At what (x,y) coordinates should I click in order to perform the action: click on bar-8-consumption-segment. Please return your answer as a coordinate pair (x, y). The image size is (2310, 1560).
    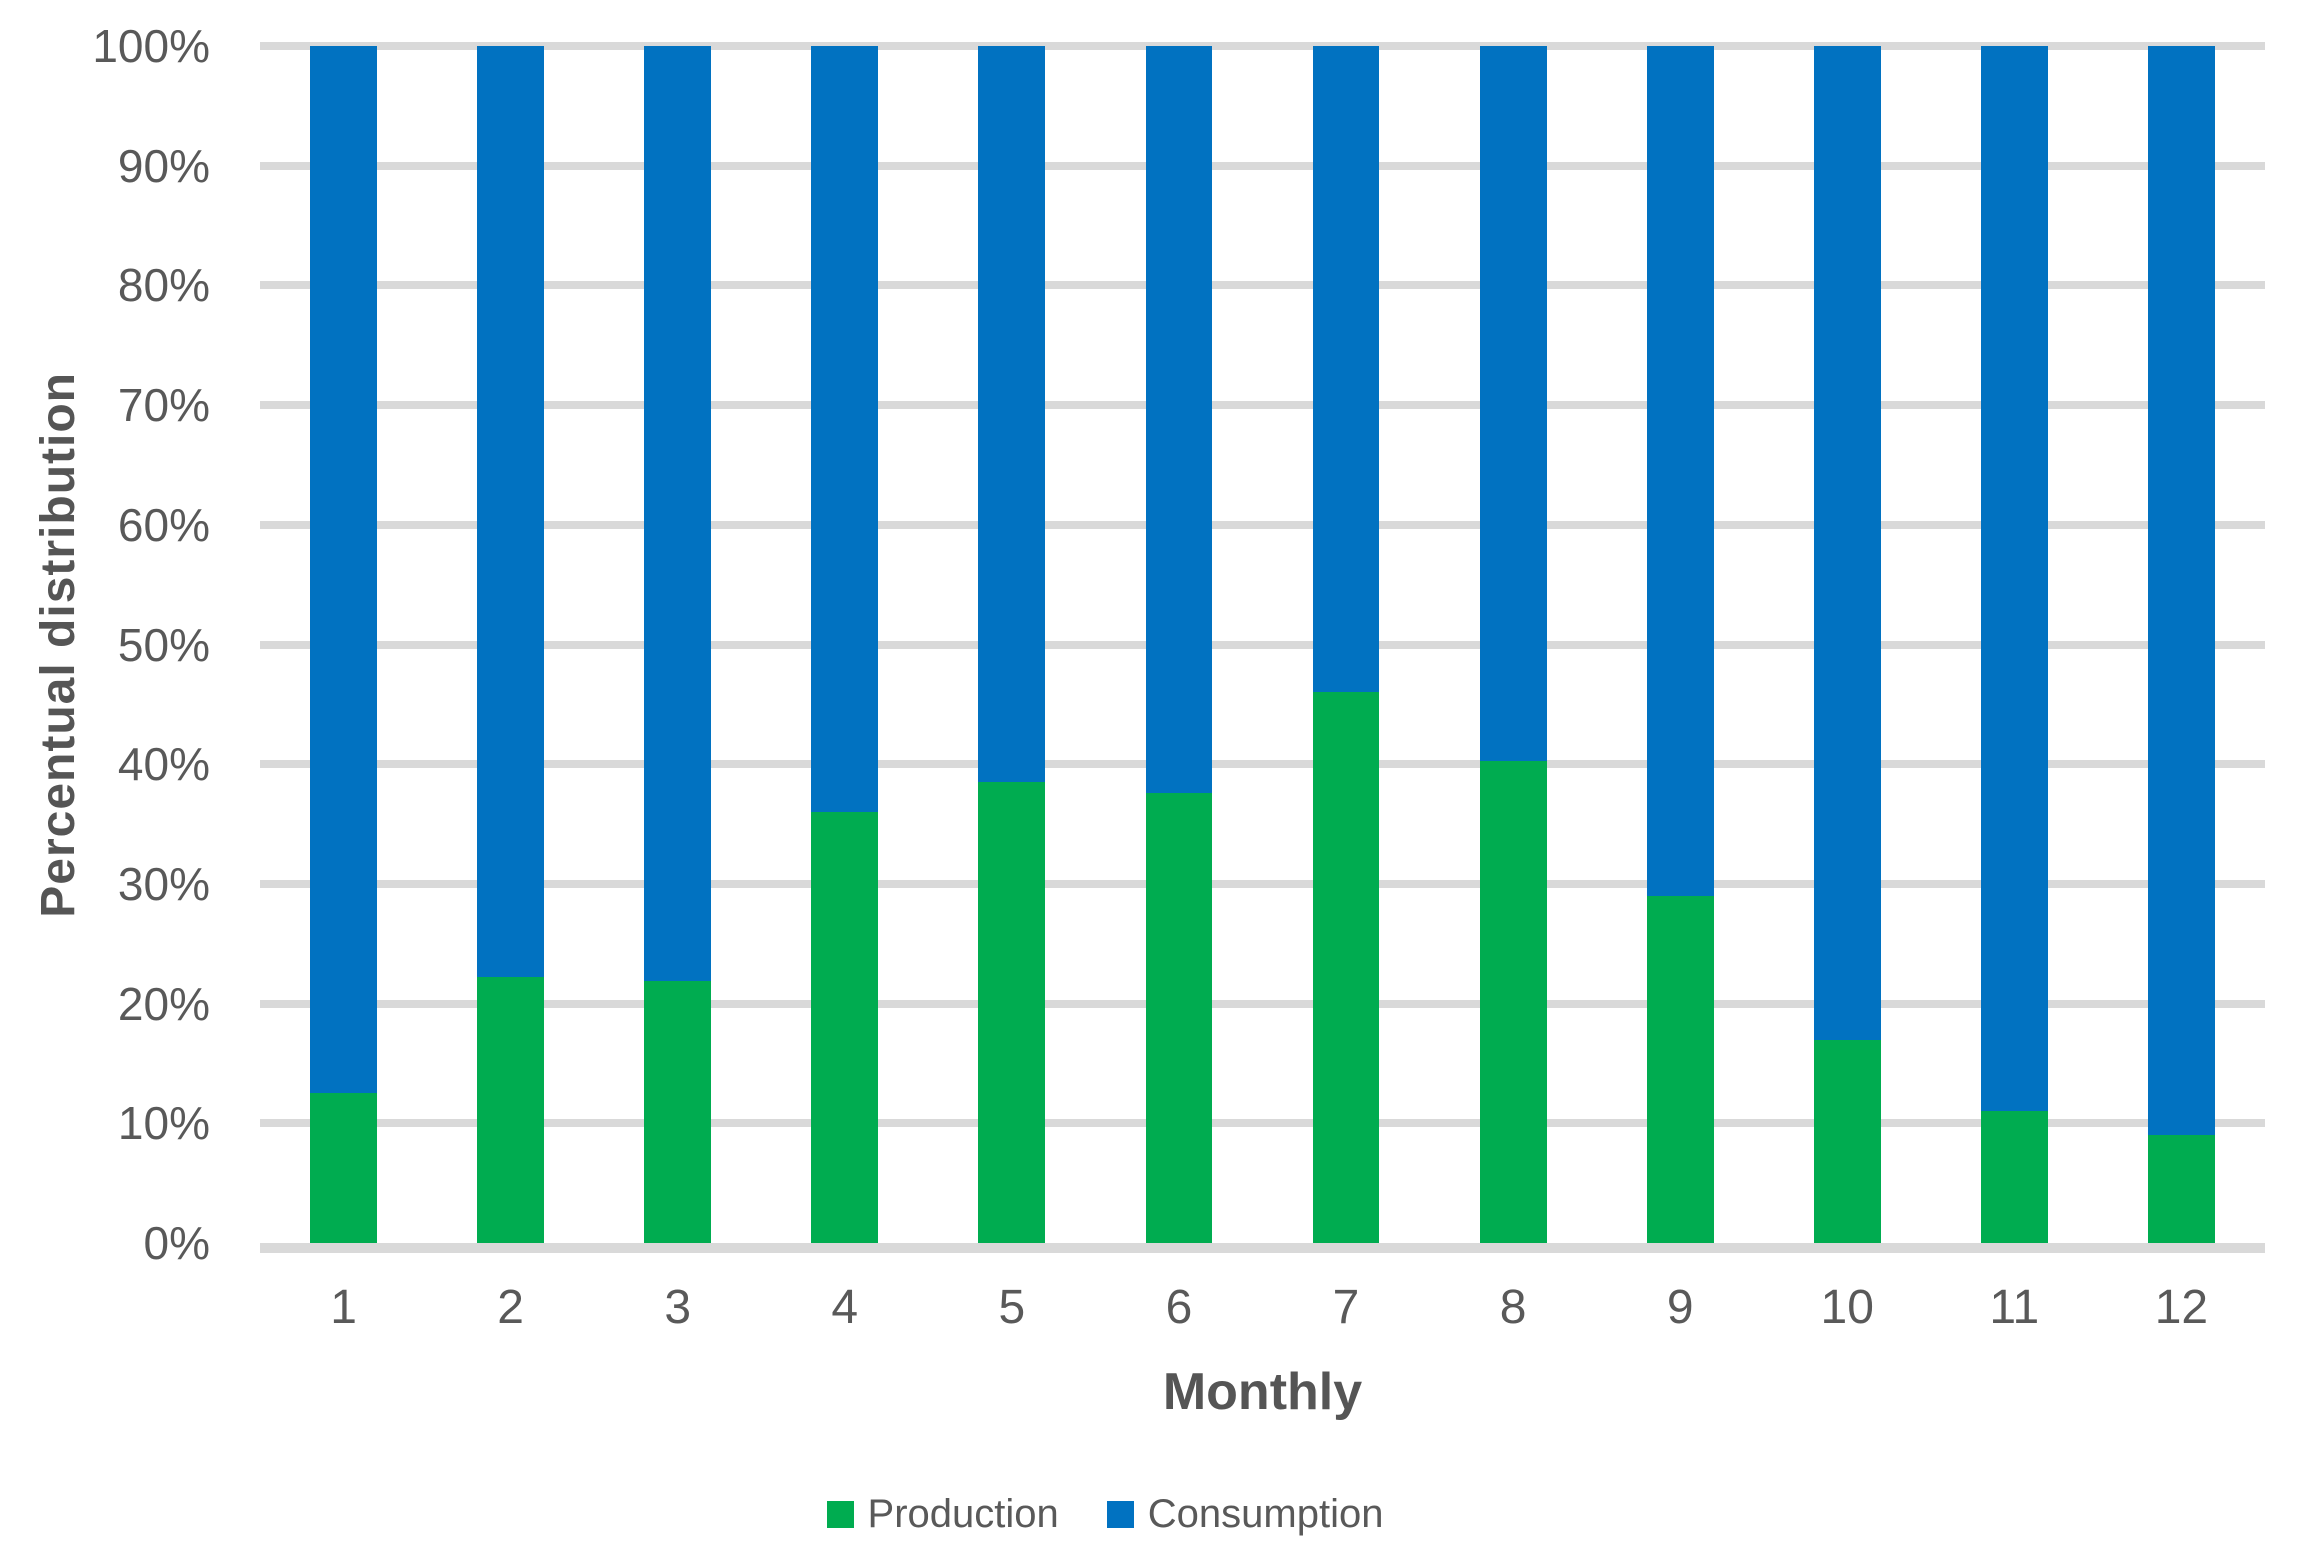
    Looking at the image, I should click on (1513, 403).